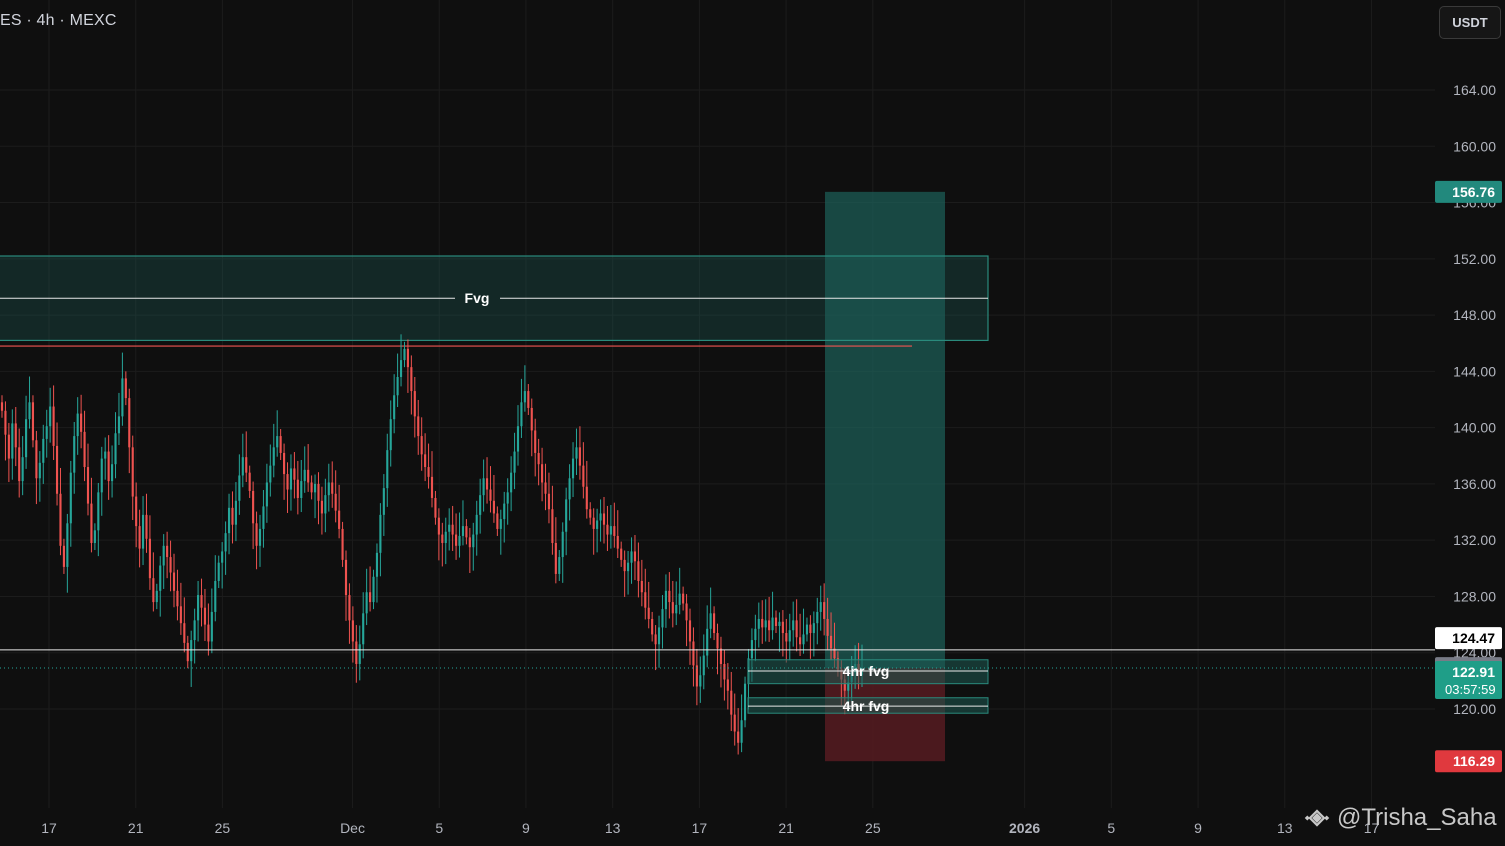 This screenshot has width=1505, height=846. What do you see at coordinates (1474, 761) in the screenshot?
I see `price-tag-value: 116.29` at bounding box center [1474, 761].